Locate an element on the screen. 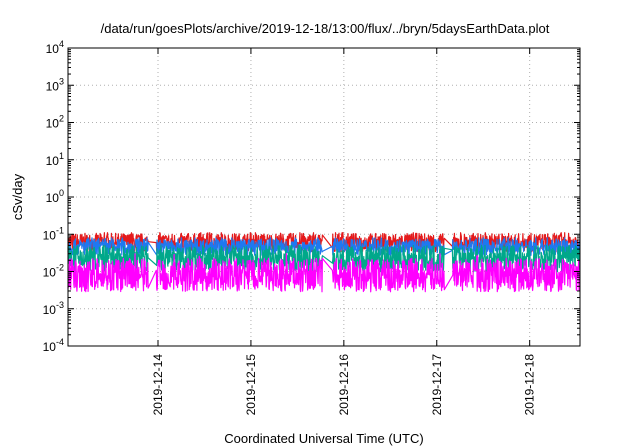 The height and width of the screenshot is (448, 640). x-axis-label: Coordinated Universal Time (UTC) is located at coordinates (323, 438).